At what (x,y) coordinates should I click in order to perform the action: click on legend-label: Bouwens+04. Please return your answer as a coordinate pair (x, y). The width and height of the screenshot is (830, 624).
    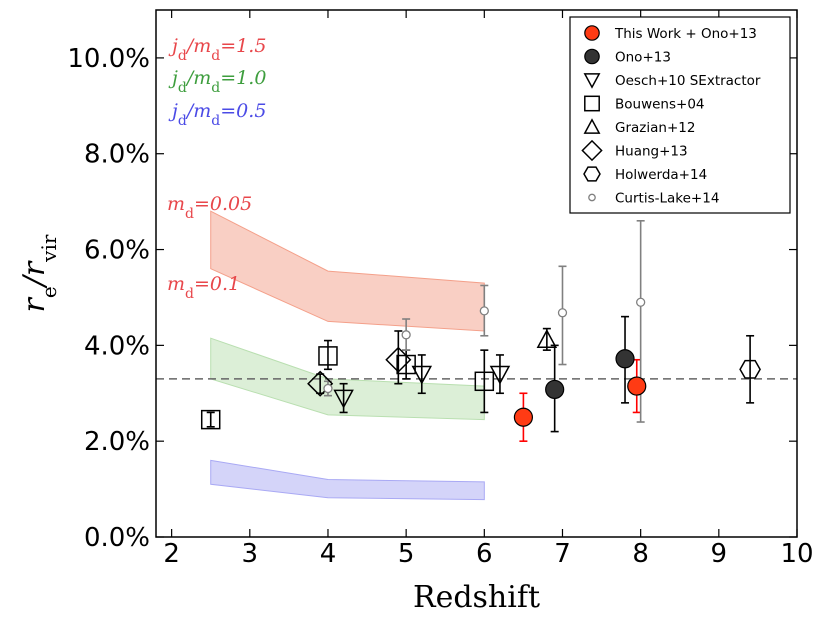
    Looking at the image, I should click on (660, 105).